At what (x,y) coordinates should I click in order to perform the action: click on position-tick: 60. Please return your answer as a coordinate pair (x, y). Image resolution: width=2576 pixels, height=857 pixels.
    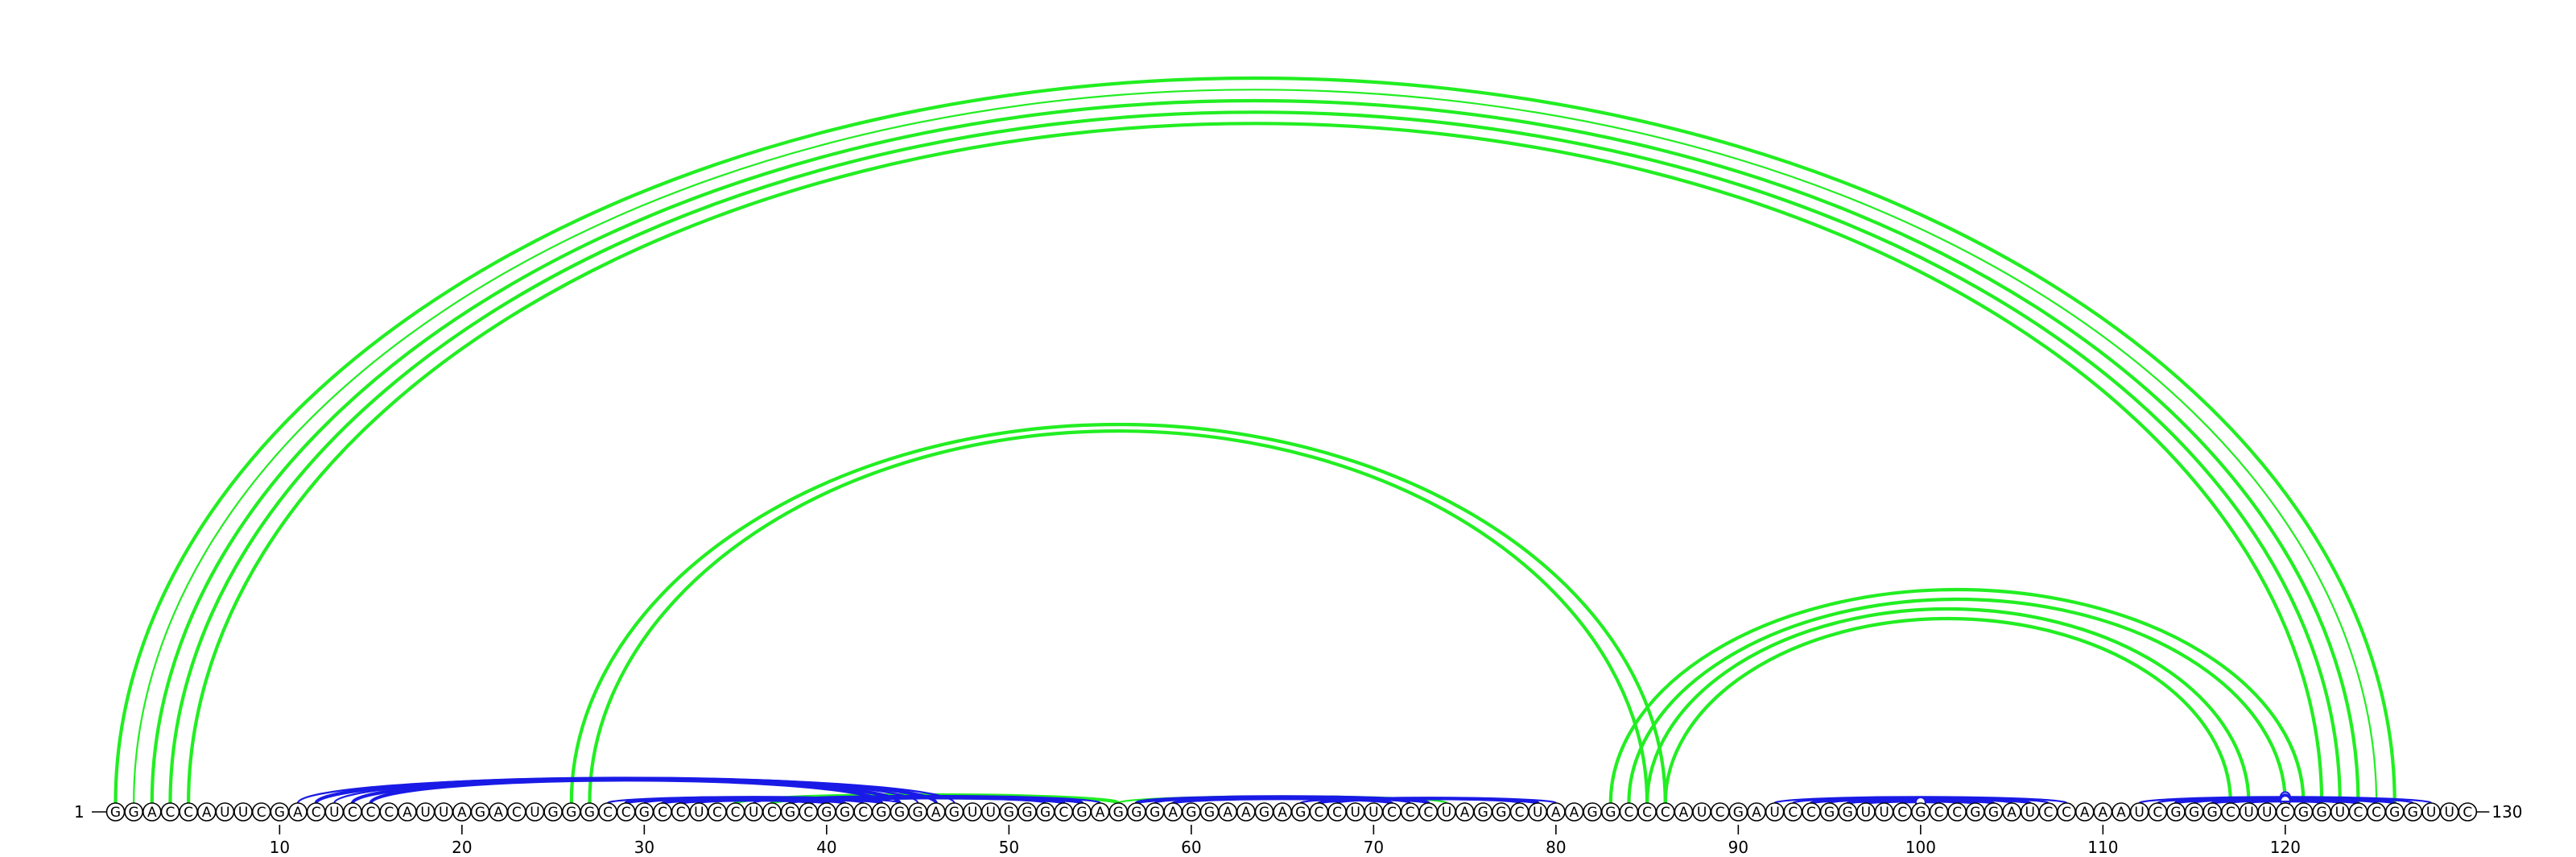
    Looking at the image, I should click on (1191, 841).